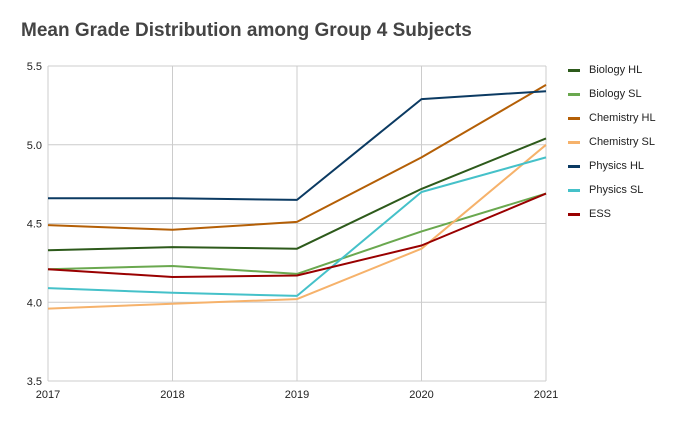  Describe the element at coordinates (34, 225) in the screenshot. I see `y-tick-label: 4.5` at that location.